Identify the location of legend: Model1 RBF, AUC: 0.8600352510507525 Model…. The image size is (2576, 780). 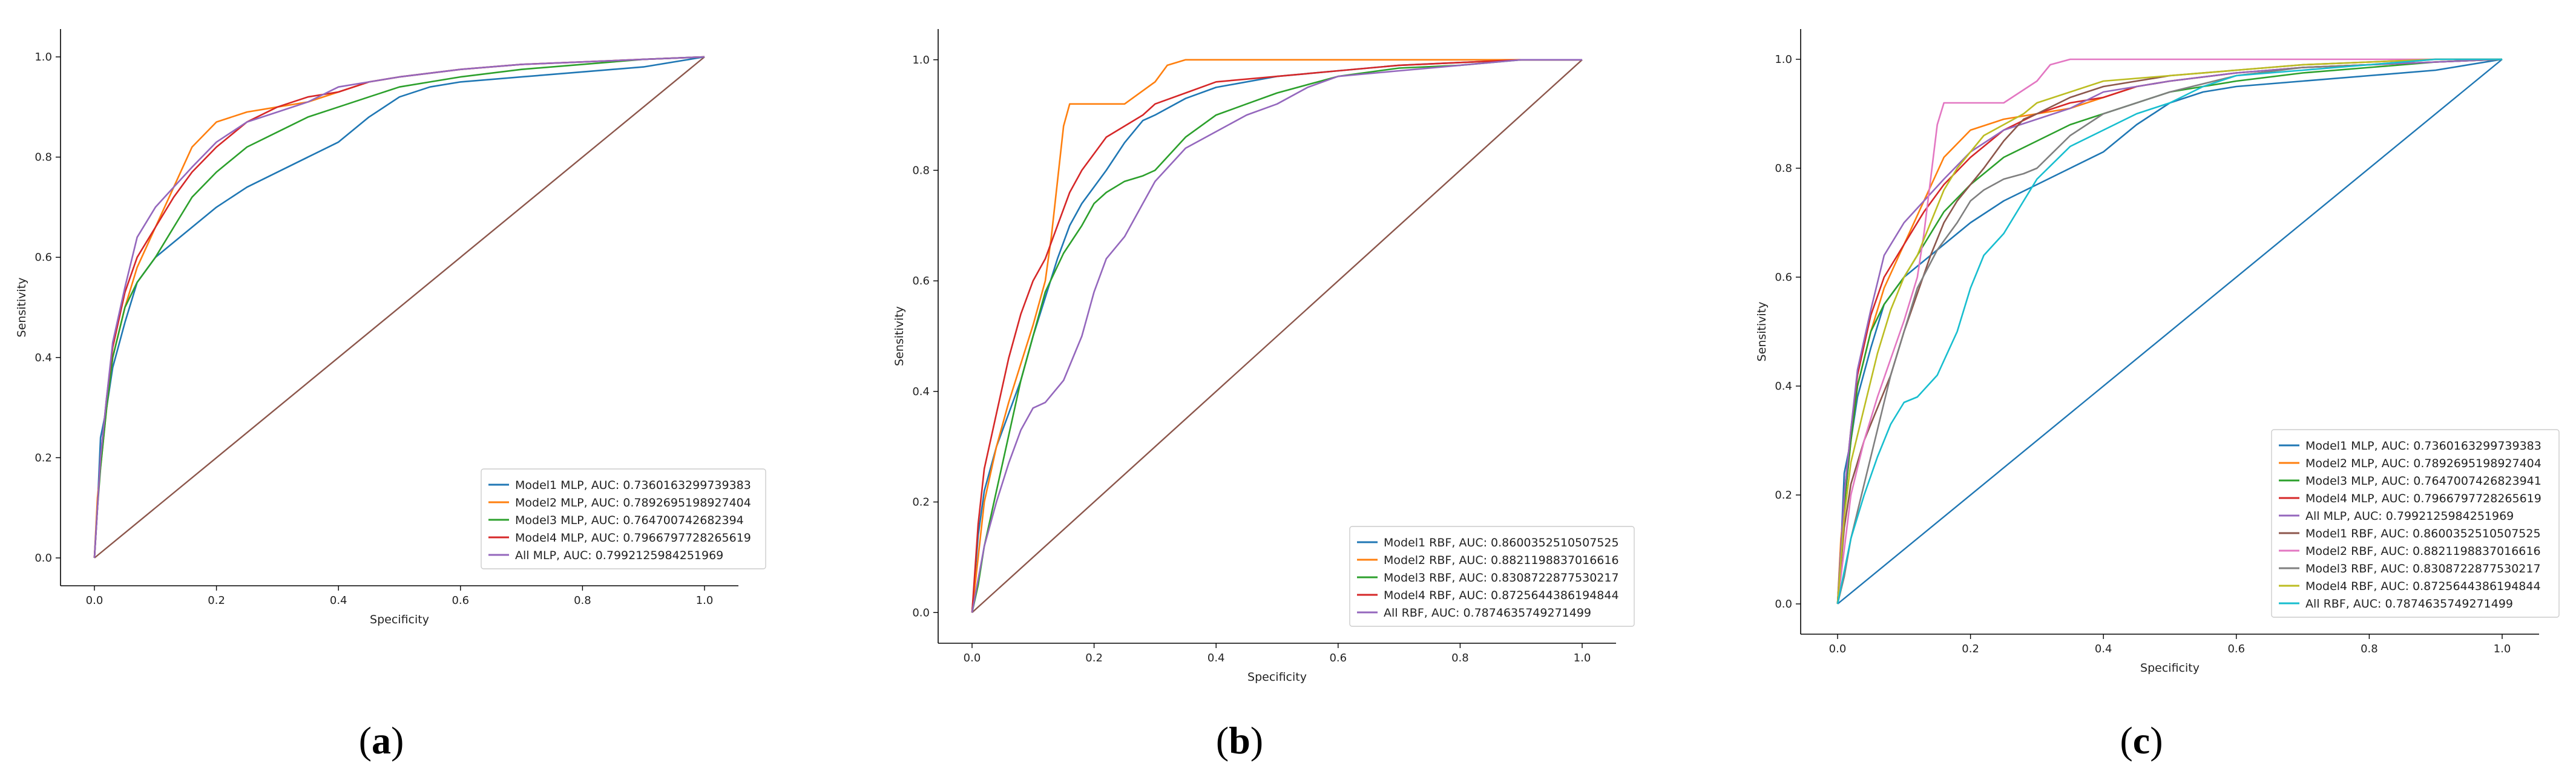
(1492, 576).